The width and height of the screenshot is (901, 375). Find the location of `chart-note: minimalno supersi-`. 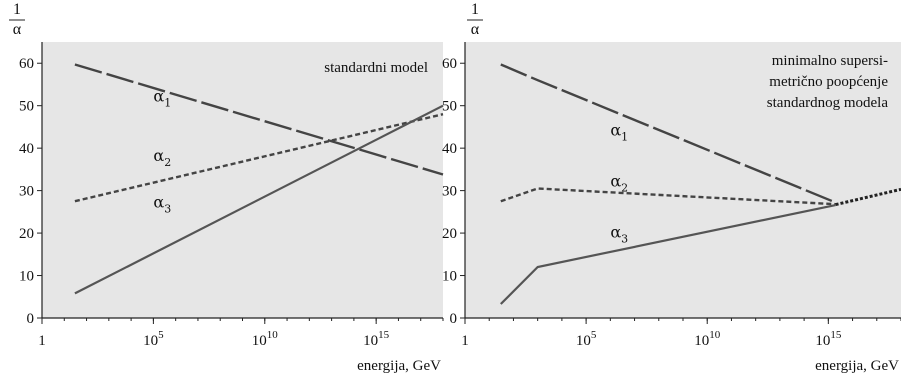

chart-note: minimalno supersi- is located at coordinates (830, 61).